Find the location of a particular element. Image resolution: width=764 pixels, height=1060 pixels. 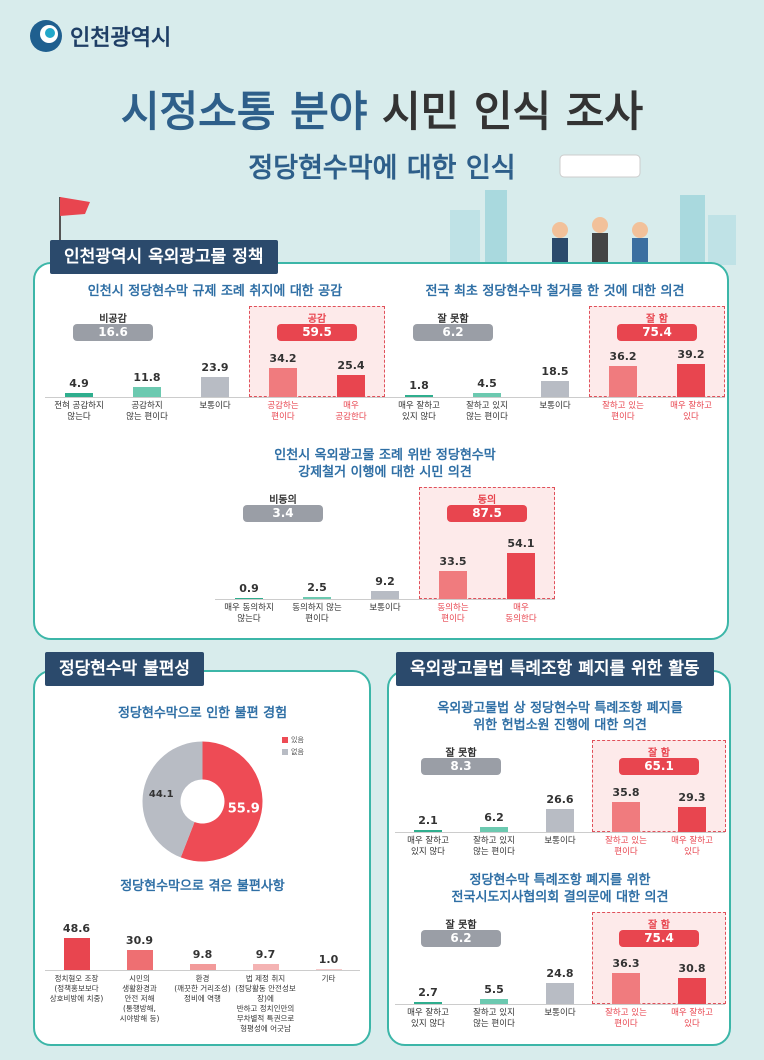

group-value: 8.3 is located at coordinates (461, 766).